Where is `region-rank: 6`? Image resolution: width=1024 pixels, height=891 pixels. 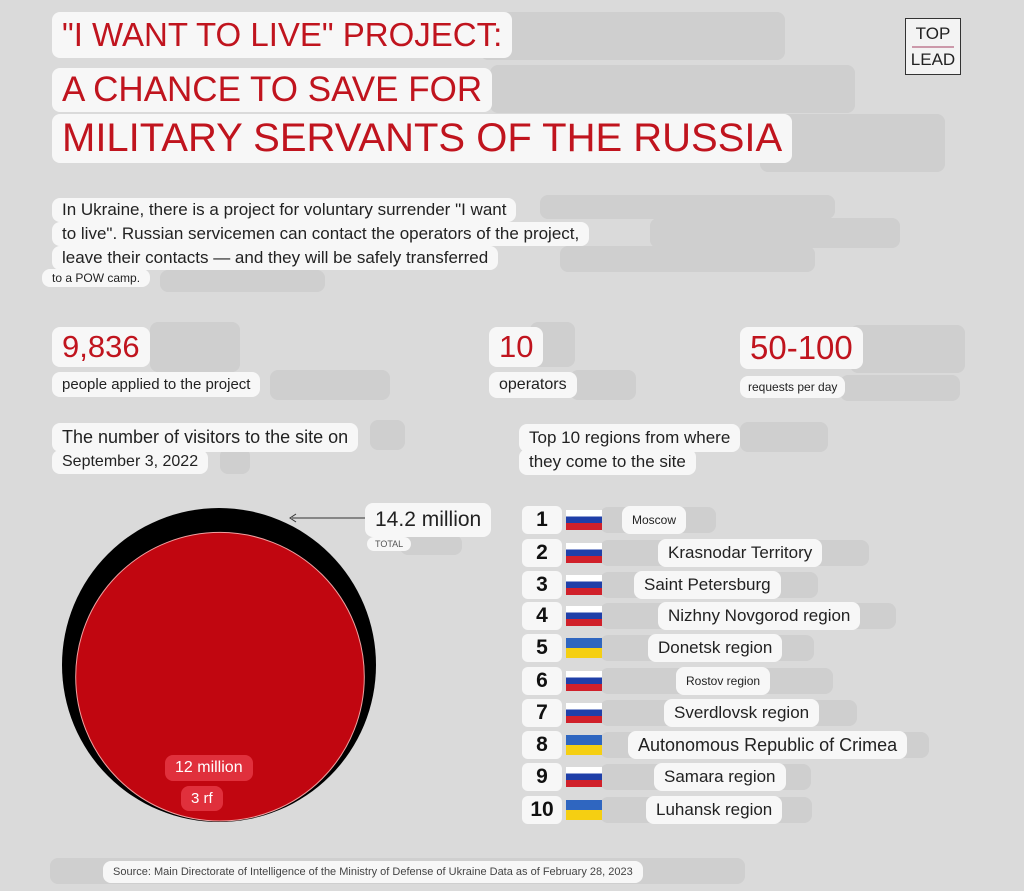 region-rank: 6 is located at coordinates (542, 681).